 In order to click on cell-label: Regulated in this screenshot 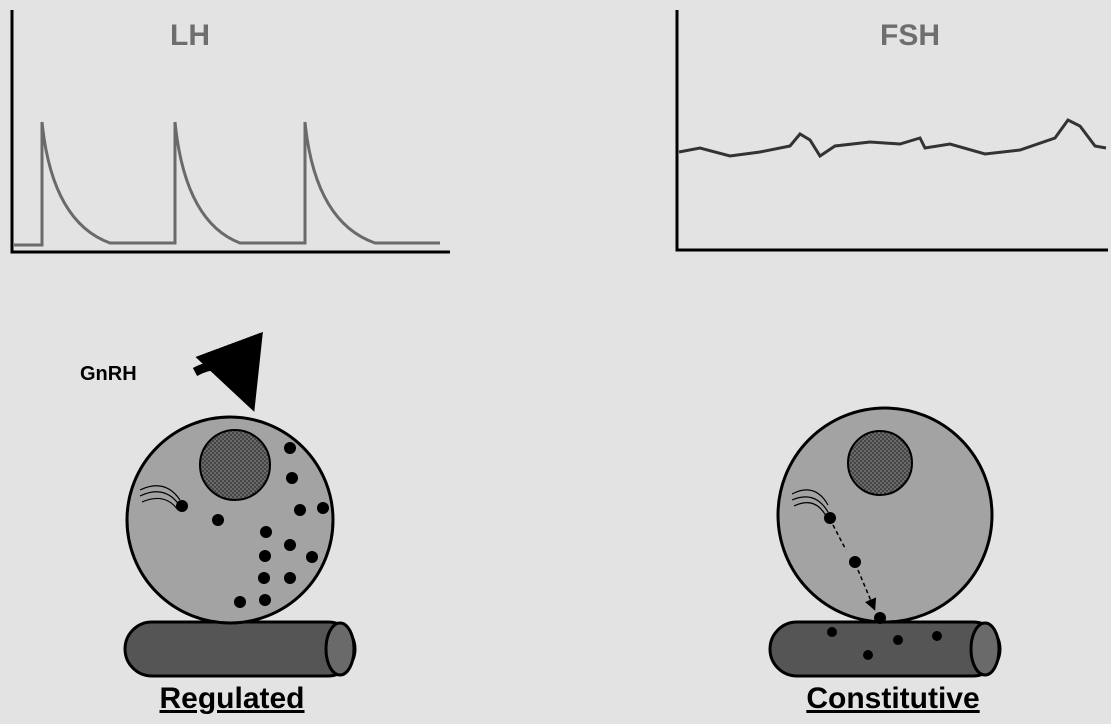, I will do `click(231, 698)`.